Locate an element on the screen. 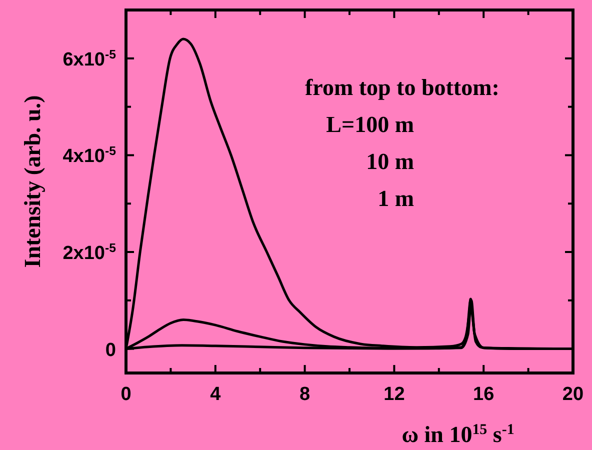  y-tick-label: 2x10$^{-5}$ is located at coordinates (89, 252).